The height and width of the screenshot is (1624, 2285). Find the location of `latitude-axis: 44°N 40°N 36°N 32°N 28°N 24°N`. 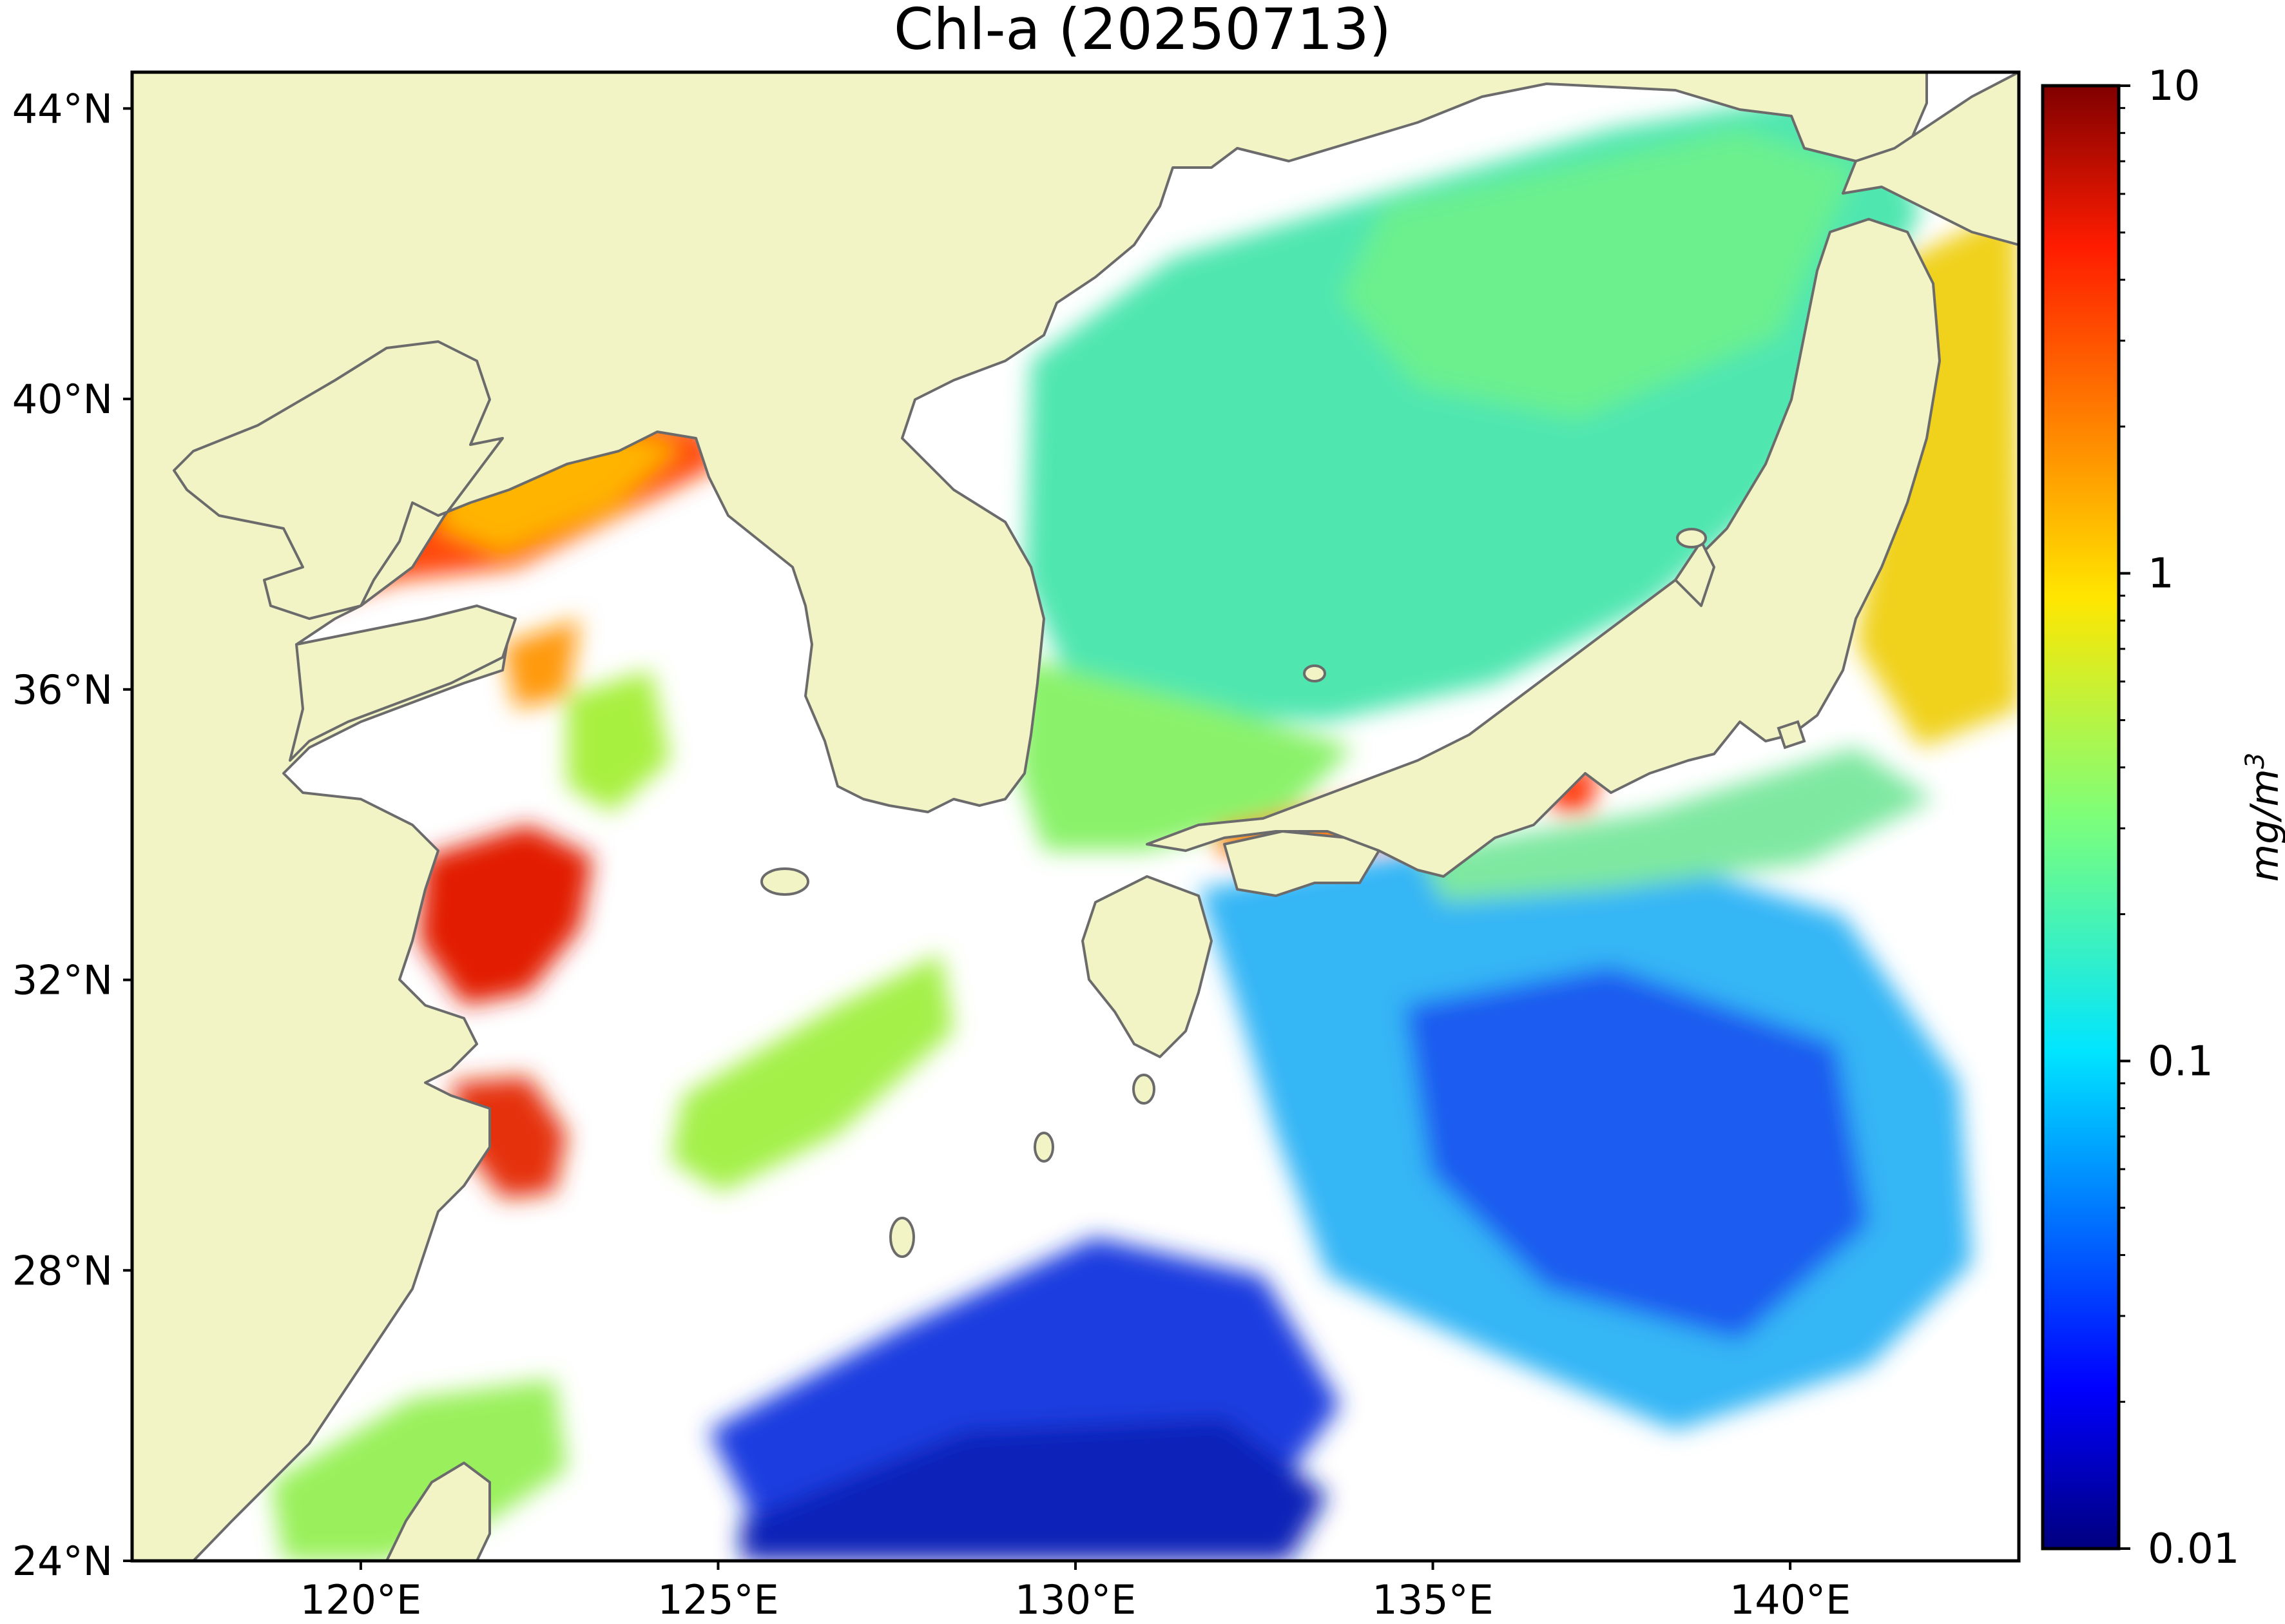

latitude-axis: 44°N 40°N 36°N 32°N 28°N 24°N is located at coordinates (72, 835).